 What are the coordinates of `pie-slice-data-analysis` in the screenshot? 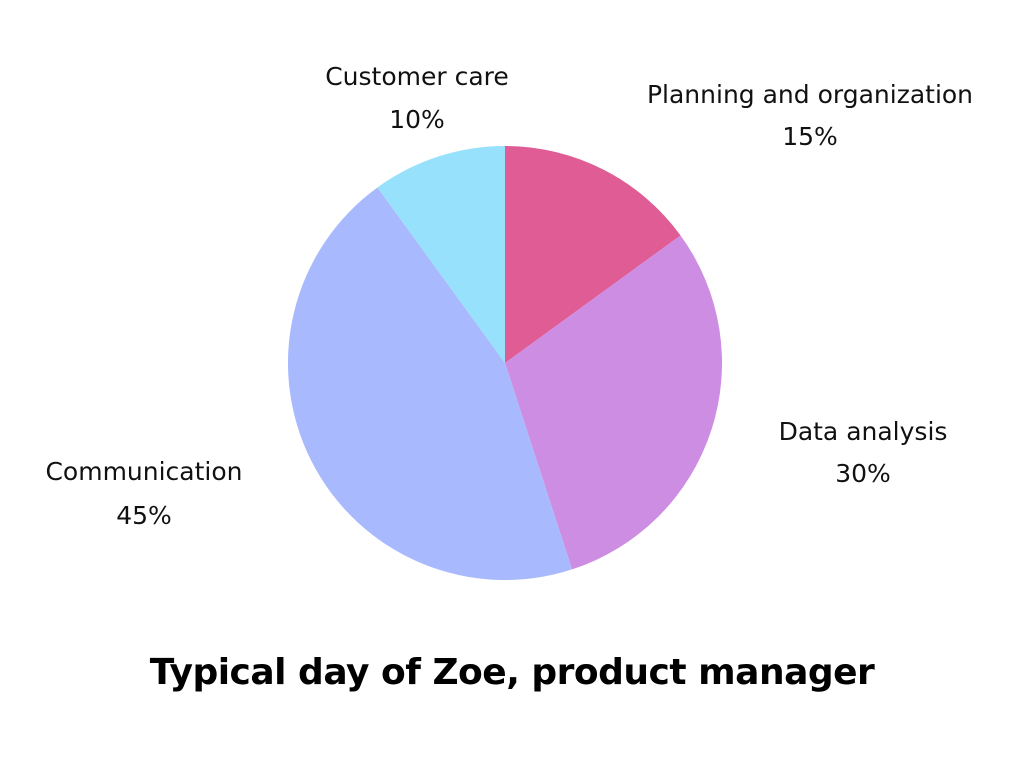 It's located at (614, 402).